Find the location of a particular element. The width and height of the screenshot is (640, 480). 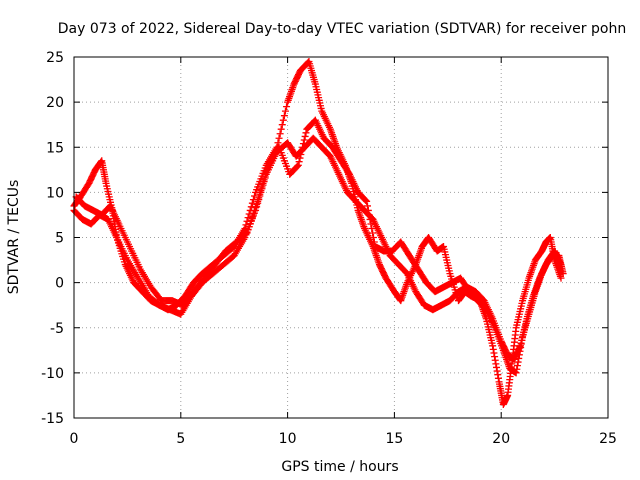

y-tick-label: 25 is located at coordinates (55, 58).